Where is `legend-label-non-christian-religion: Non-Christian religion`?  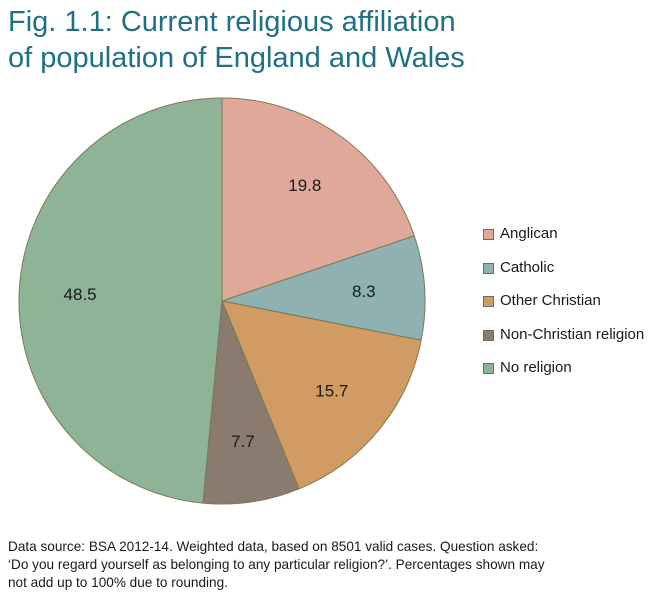
legend-label-non-christian-religion: Non-Christian religion is located at coordinates (572, 334).